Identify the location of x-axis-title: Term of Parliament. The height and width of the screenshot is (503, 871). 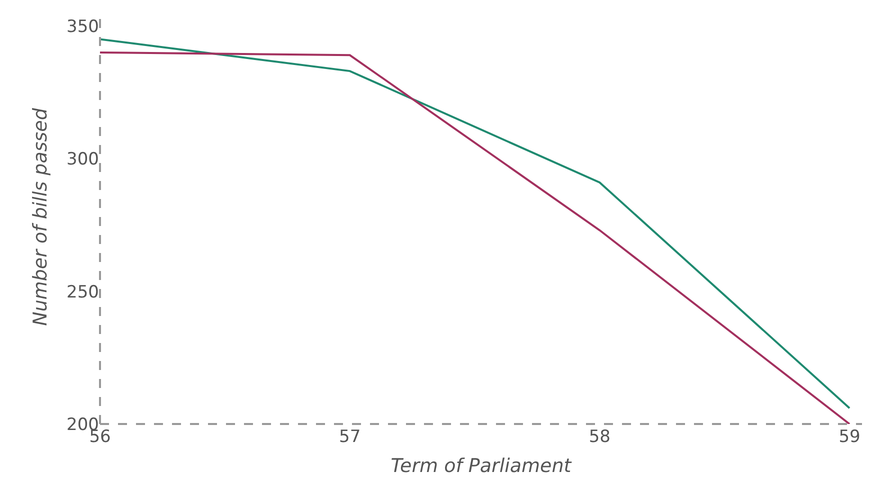
(481, 465).